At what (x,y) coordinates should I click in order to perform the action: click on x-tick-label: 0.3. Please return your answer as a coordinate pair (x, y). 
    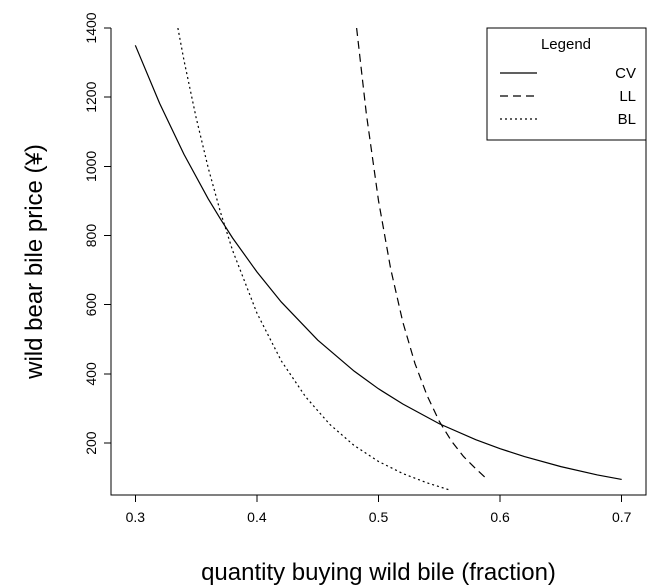
    Looking at the image, I should click on (136, 517).